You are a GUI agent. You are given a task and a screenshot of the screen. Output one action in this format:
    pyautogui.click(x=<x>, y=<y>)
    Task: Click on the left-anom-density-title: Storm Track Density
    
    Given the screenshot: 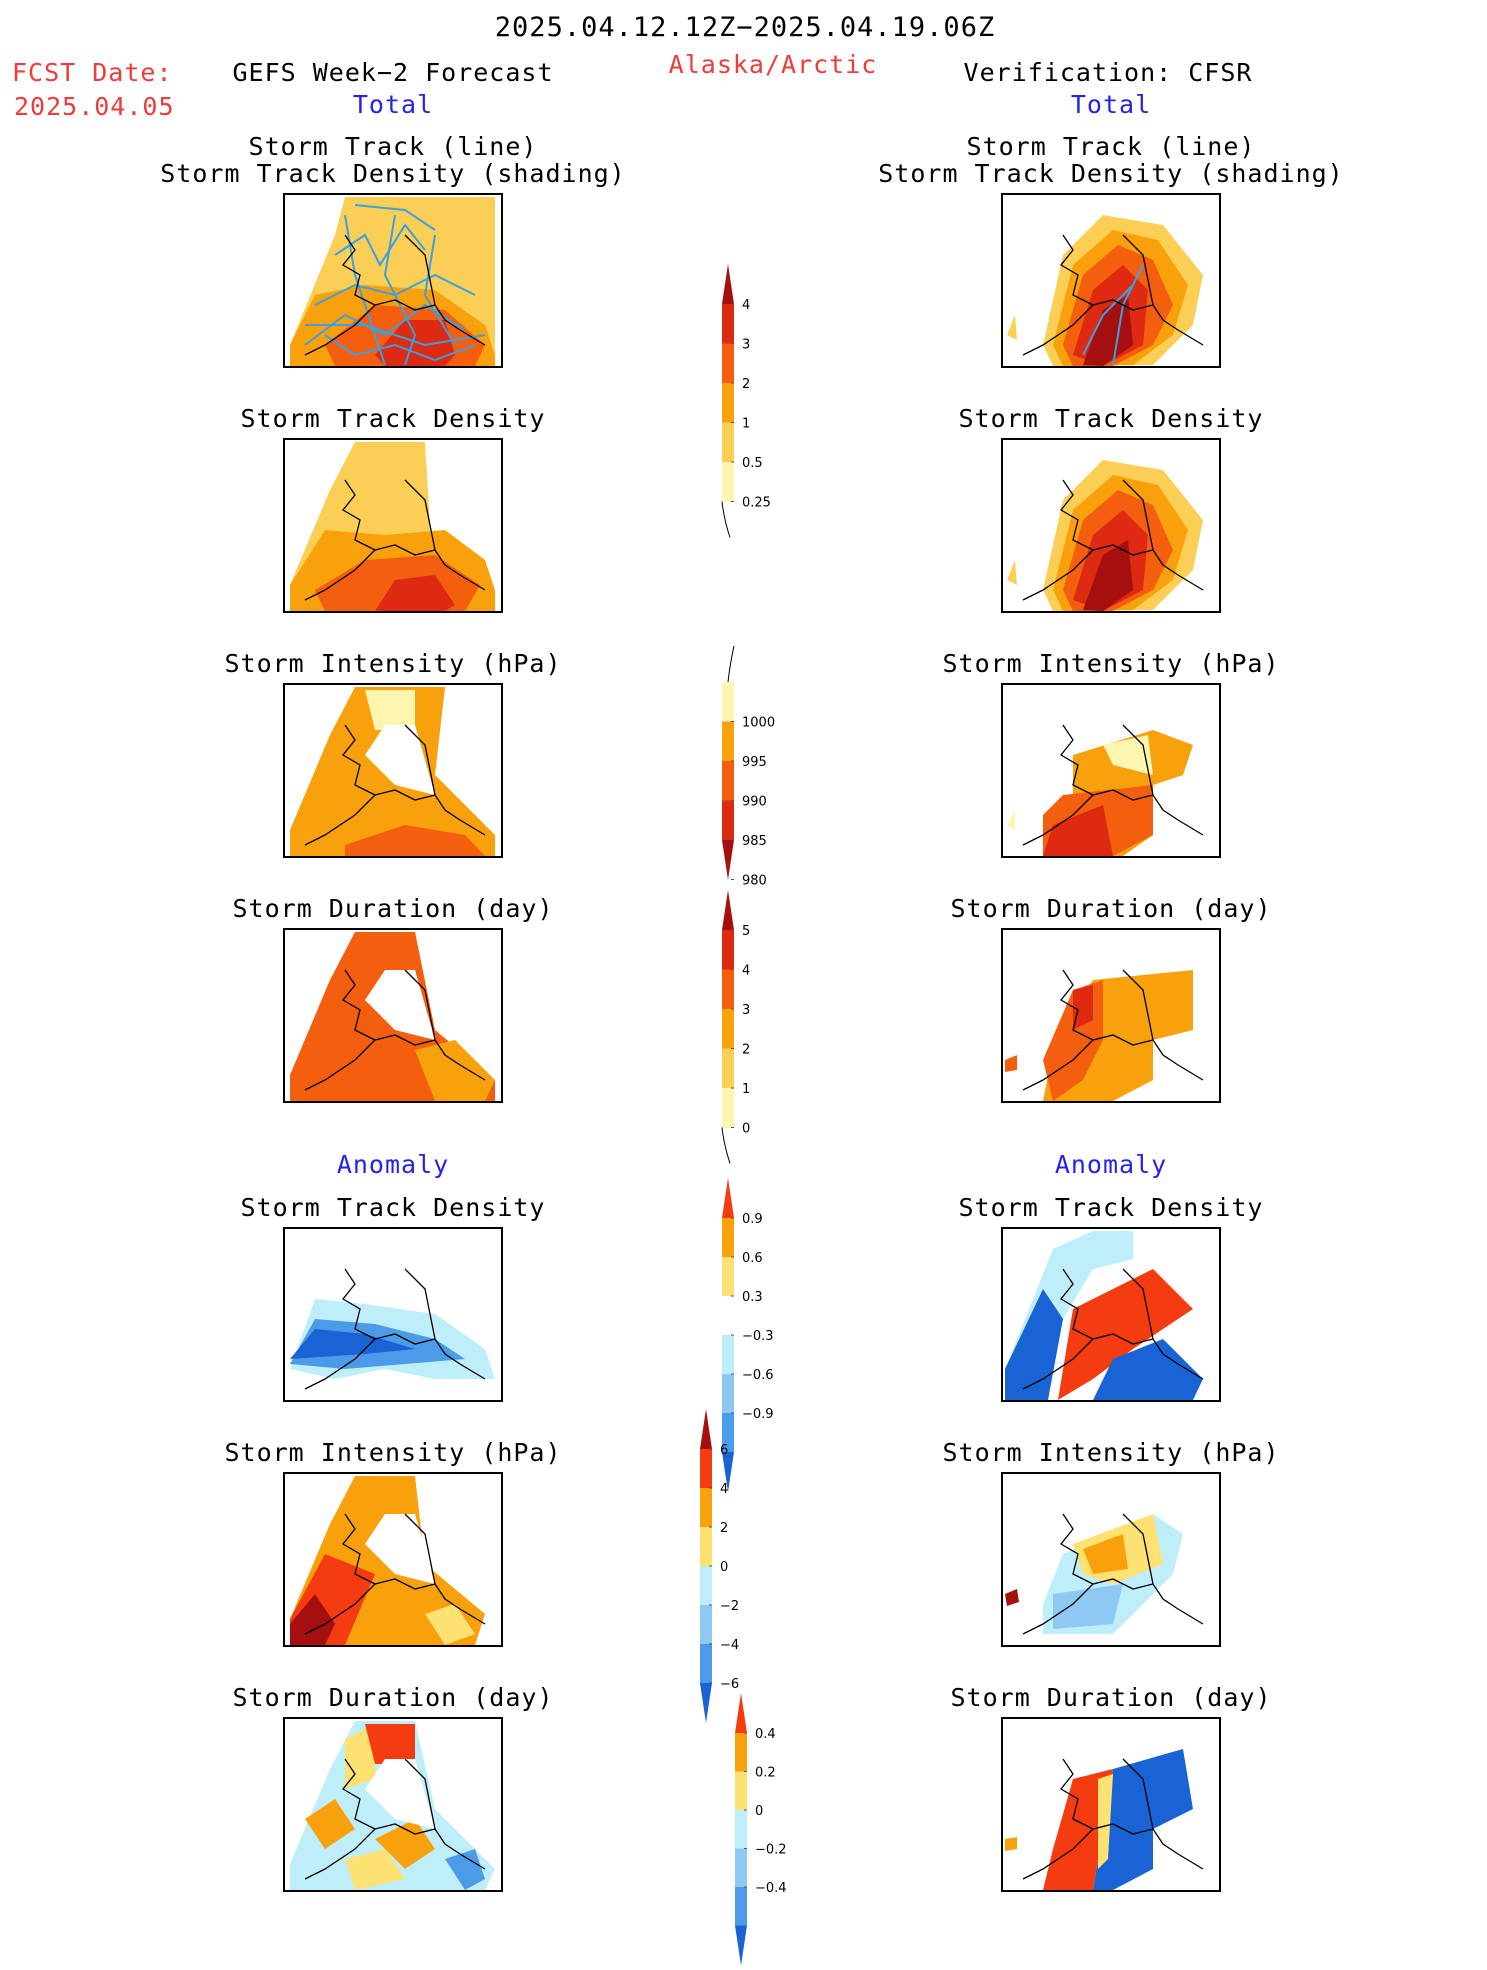 What is the action you would take?
    pyautogui.click(x=393, y=1207)
    